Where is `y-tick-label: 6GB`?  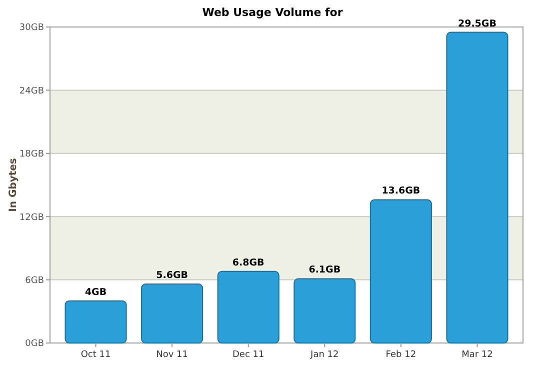
y-tick-label: 6GB is located at coordinates (34, 281).